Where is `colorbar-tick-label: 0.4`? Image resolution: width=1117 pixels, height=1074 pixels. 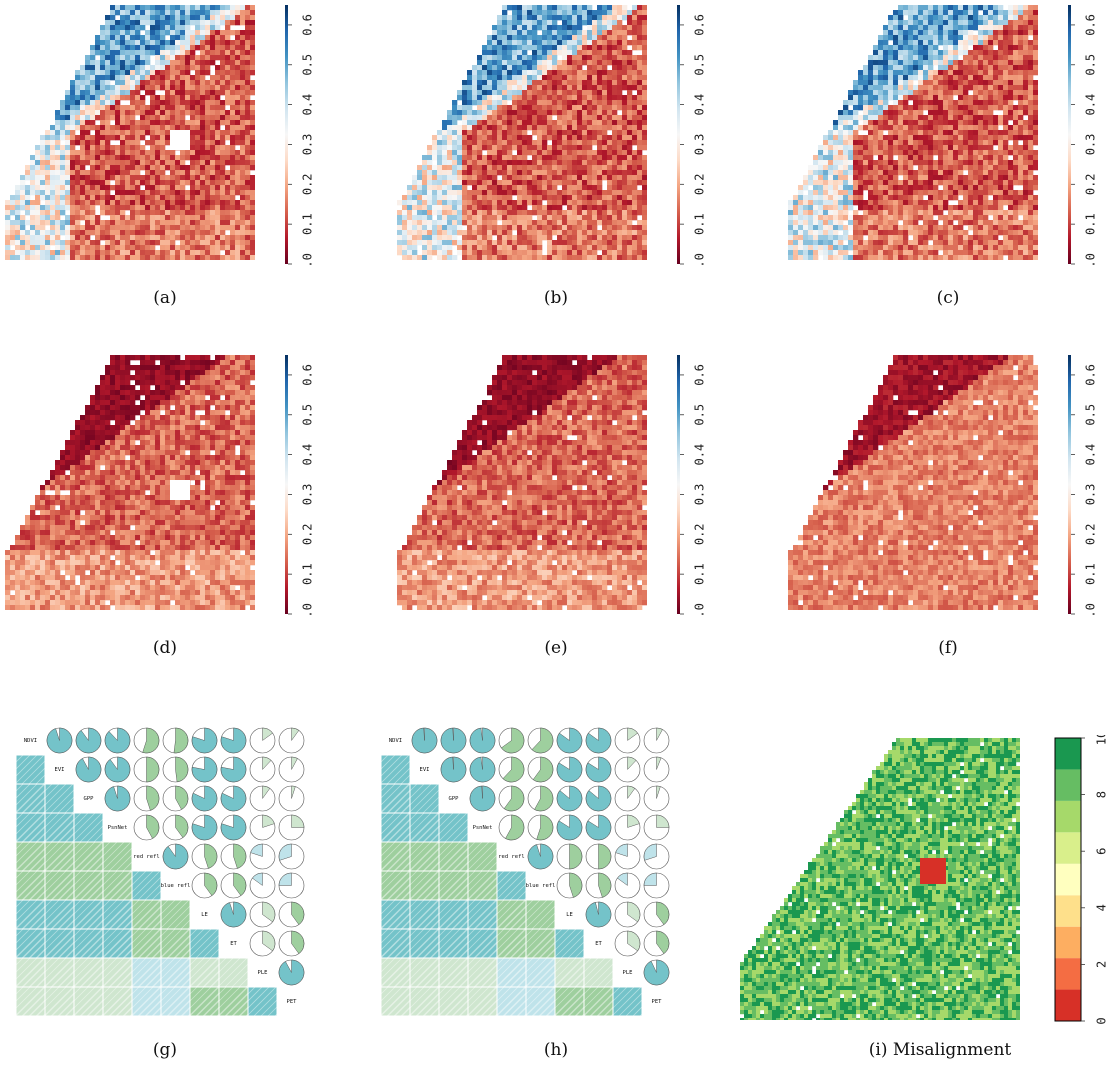
colorbar-tick-label: 0.4 is located at coordinates (1091, 455).